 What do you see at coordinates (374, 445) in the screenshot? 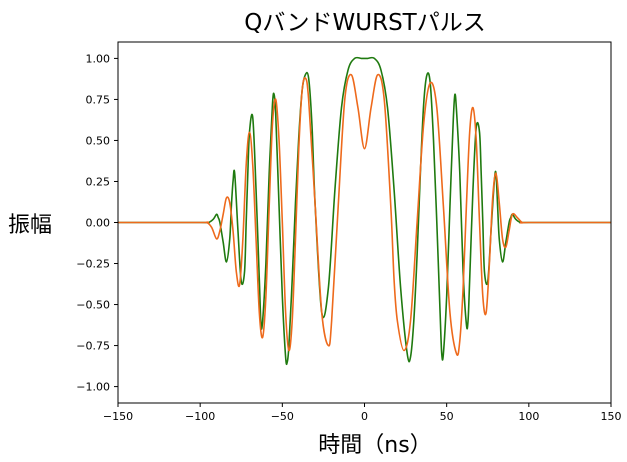
I see `x-axis-label: 時間（ns）` at bounding box center [374, 445].